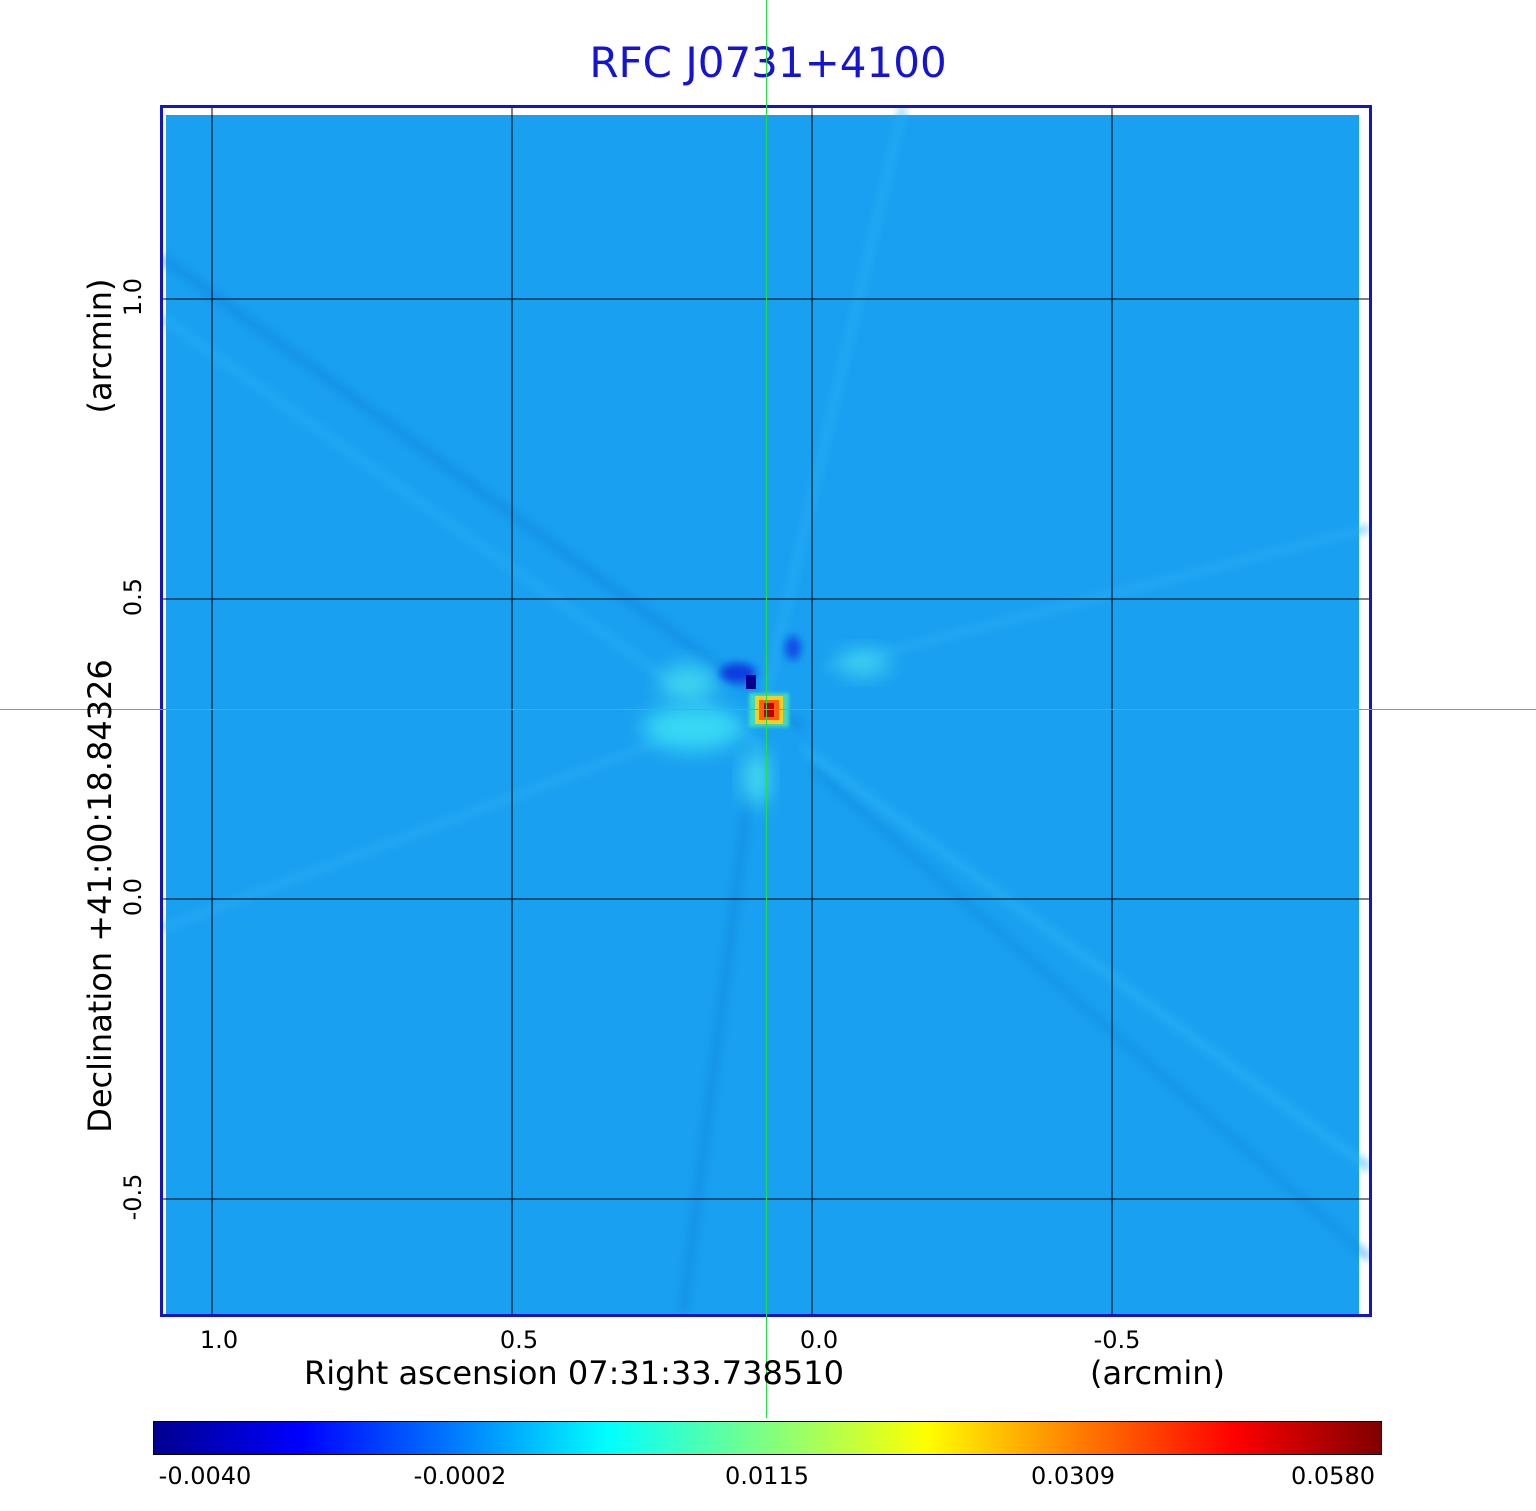  What do you see at coordinates (819, 1340) in the screenshot?
I see `x-tick-label: 0.0` at bounding box center [819, 1340].